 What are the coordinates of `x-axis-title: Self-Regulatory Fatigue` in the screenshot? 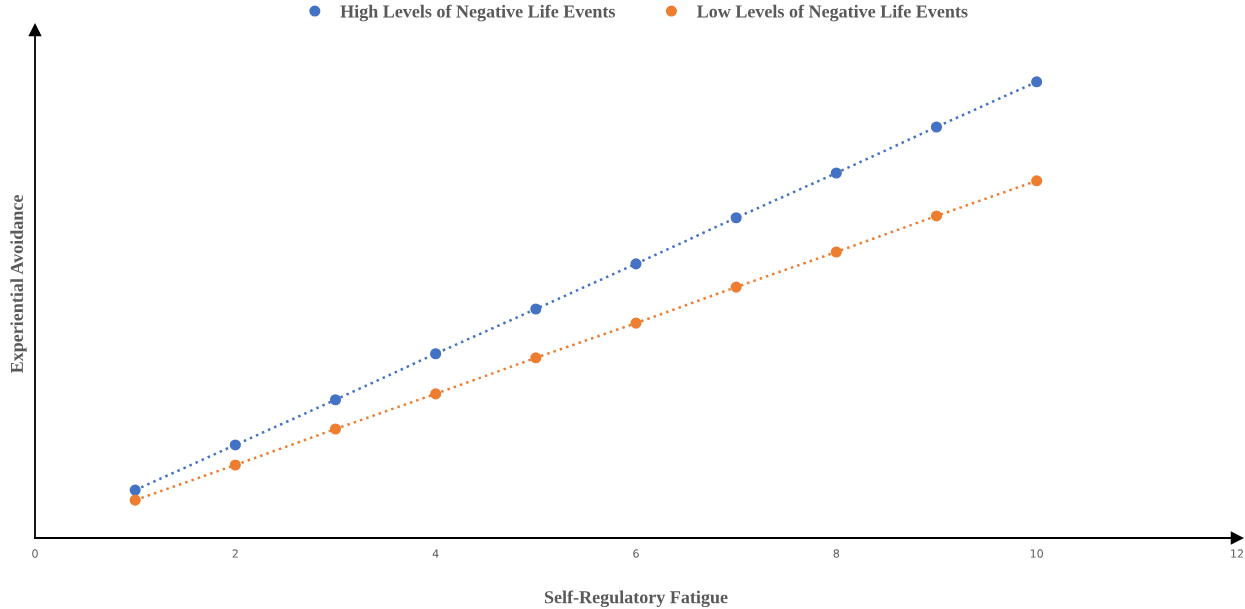 It's located at (636, 599).